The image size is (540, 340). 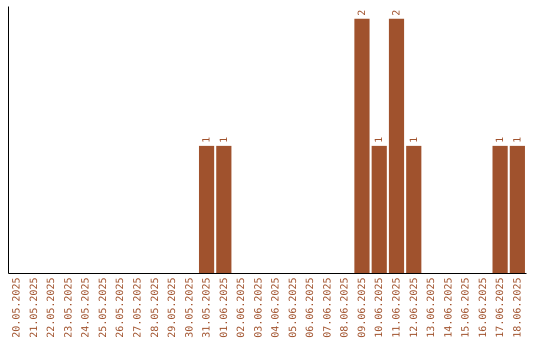 I want to click on x-tick-label: 16.06.2025, so click(x=483, y=308).